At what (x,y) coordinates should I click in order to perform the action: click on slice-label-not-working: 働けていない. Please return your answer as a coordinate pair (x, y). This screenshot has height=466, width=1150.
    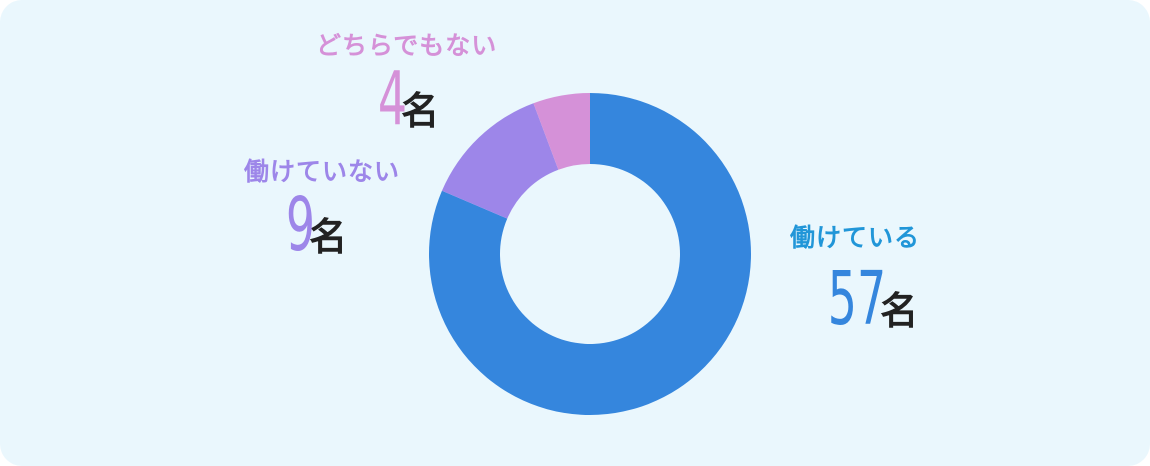
    Looking at the image, I should click on (322, 171).